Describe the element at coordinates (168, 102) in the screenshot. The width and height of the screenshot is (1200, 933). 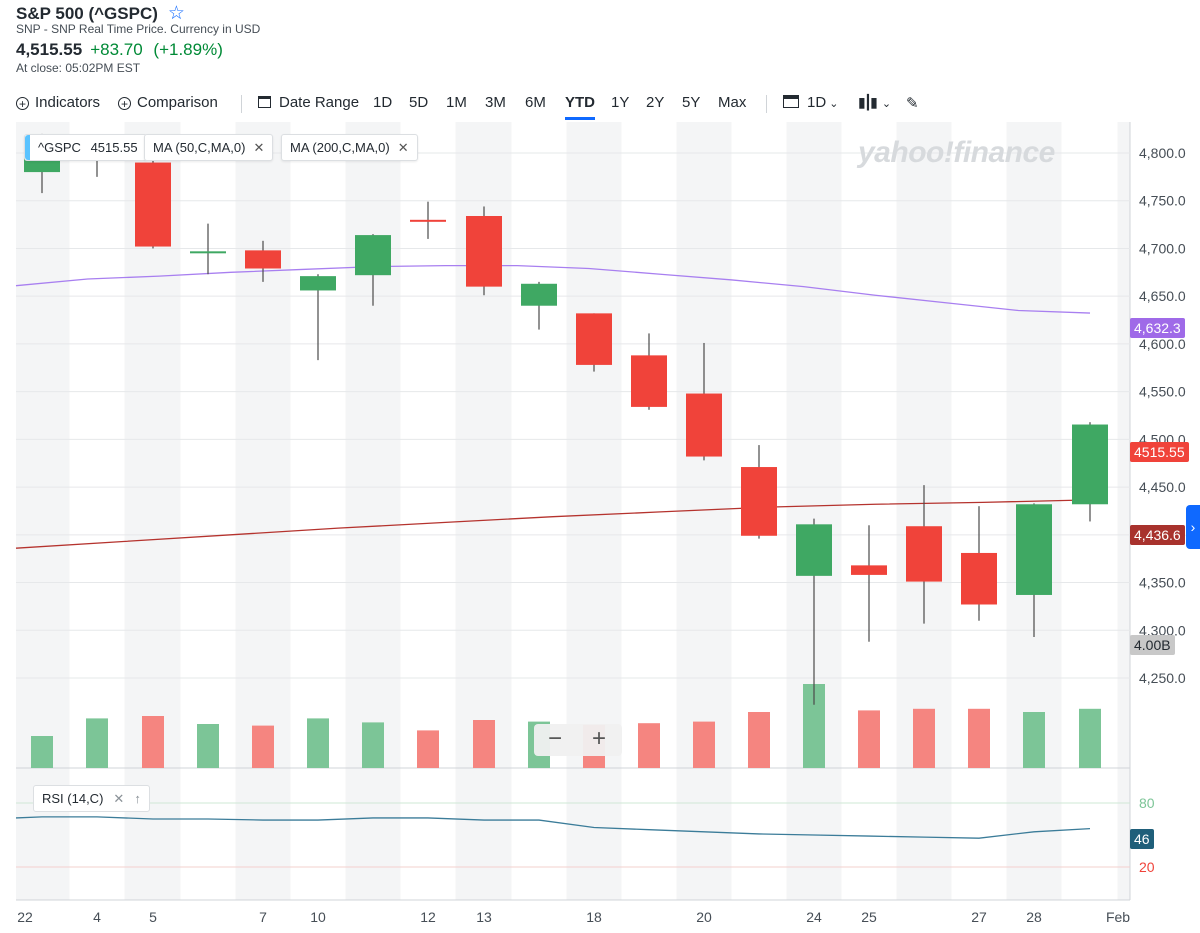
I see `comparison-button: + Comparison` at that location.